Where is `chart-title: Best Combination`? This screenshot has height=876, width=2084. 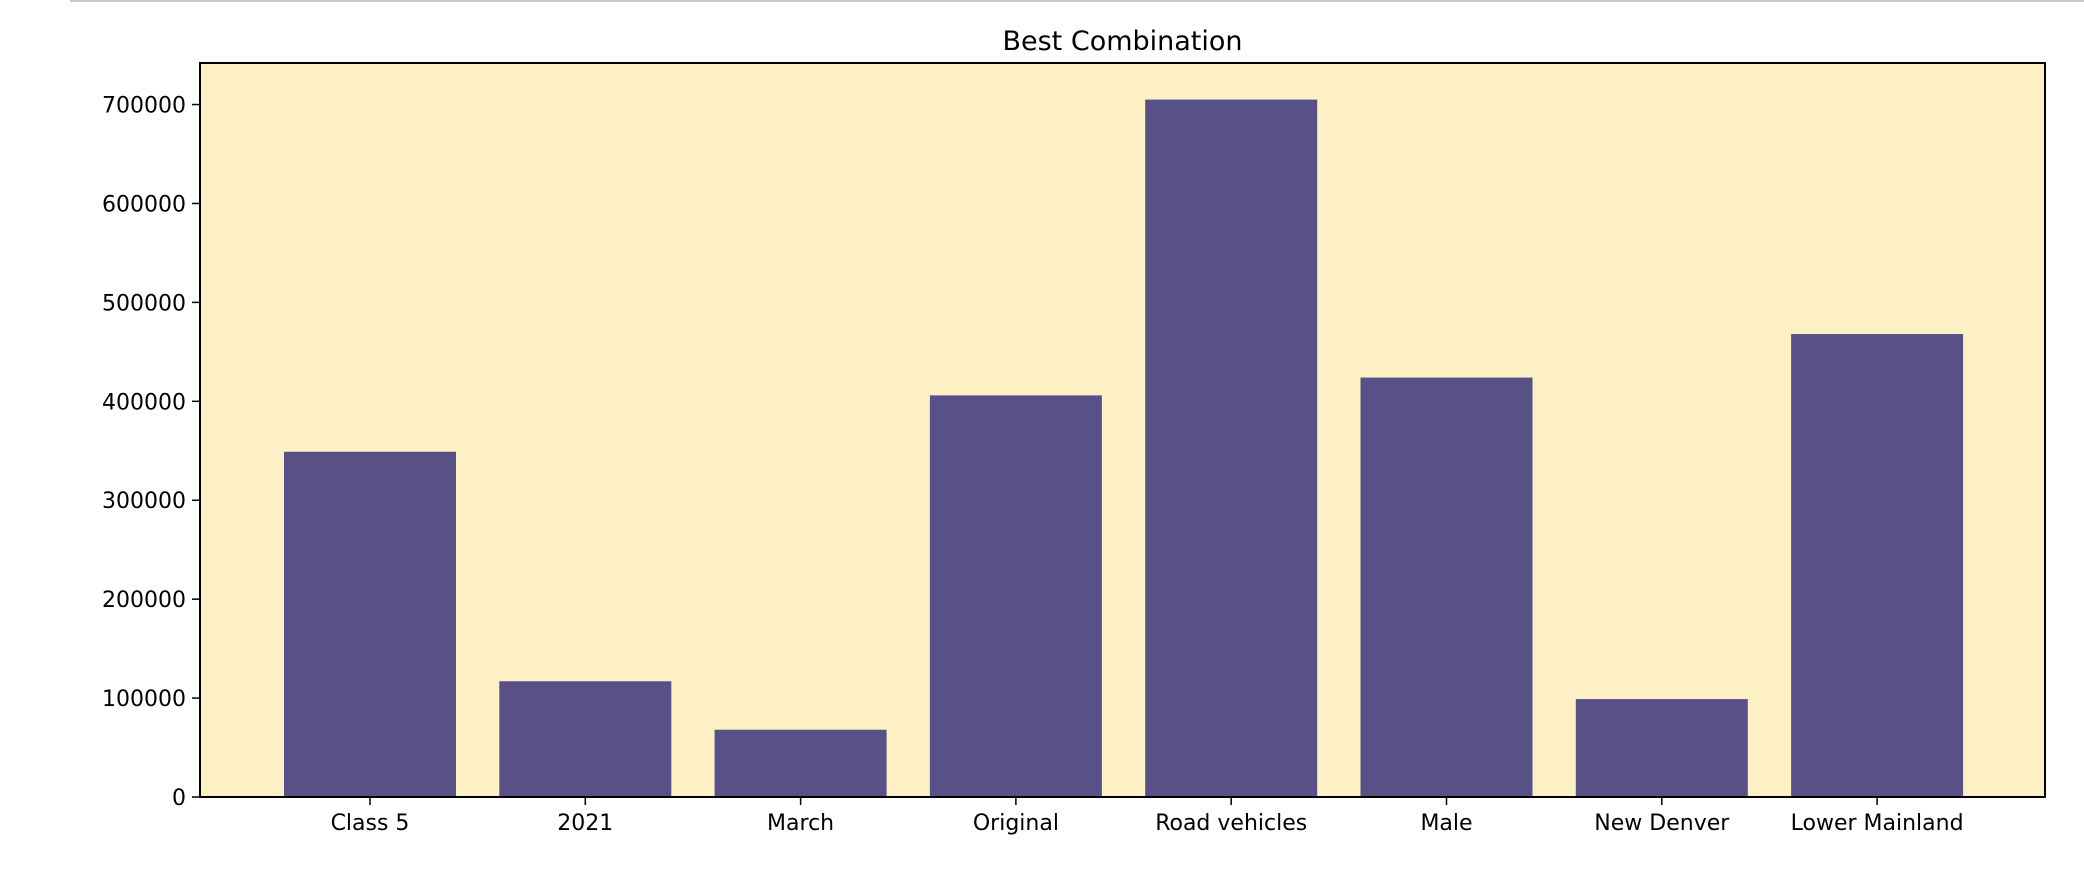 chart-title: Best Combination is located at coordinates (1122, 41).